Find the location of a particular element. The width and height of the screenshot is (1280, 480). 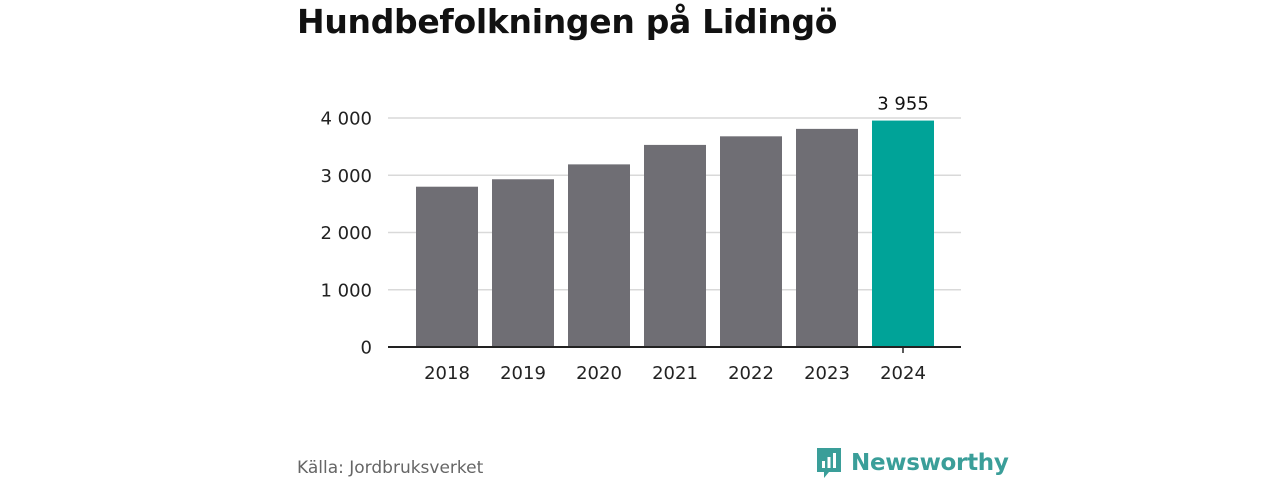

y-tick-label: 4 000 is located at coordinates (346, 119).